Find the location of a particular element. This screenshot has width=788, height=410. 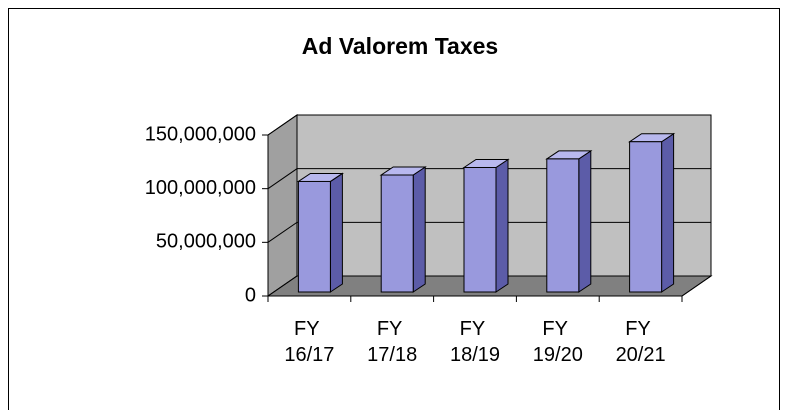

x-tick-label: FY 20/21 is located at coordinates (641, 342).